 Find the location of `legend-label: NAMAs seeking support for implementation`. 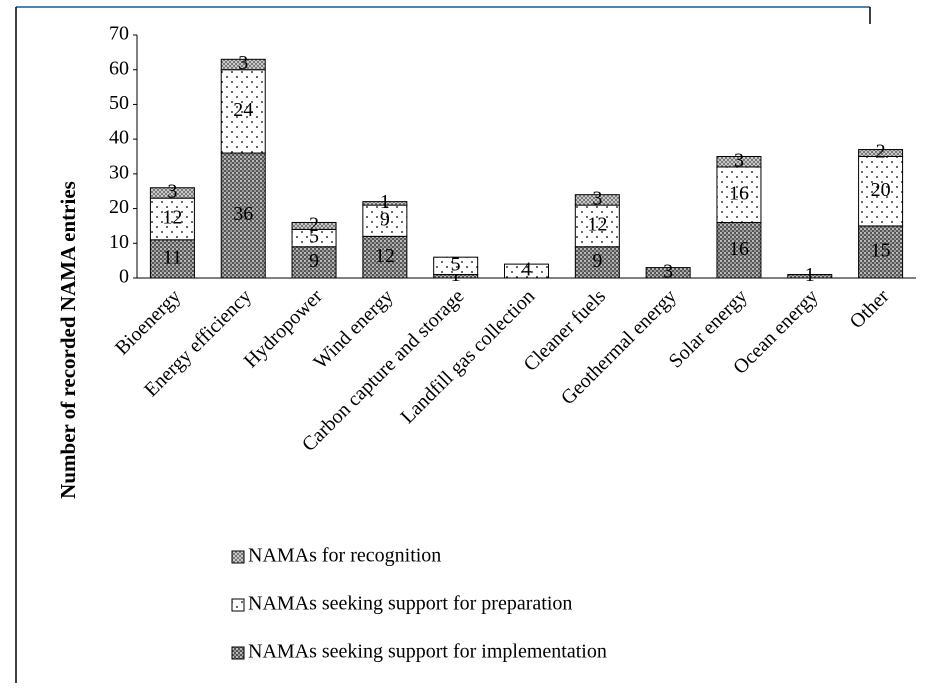

legend-label: NAMAs seeking support for implementation is located at coordinates (427, 652).